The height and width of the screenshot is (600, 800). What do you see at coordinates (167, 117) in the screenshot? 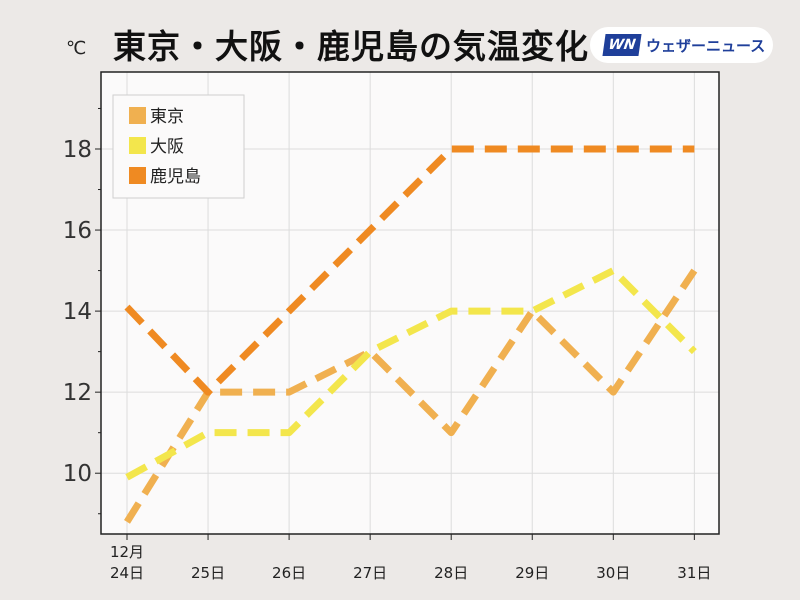
I see `legend-label: 東京` at bounding box center [167, 117].